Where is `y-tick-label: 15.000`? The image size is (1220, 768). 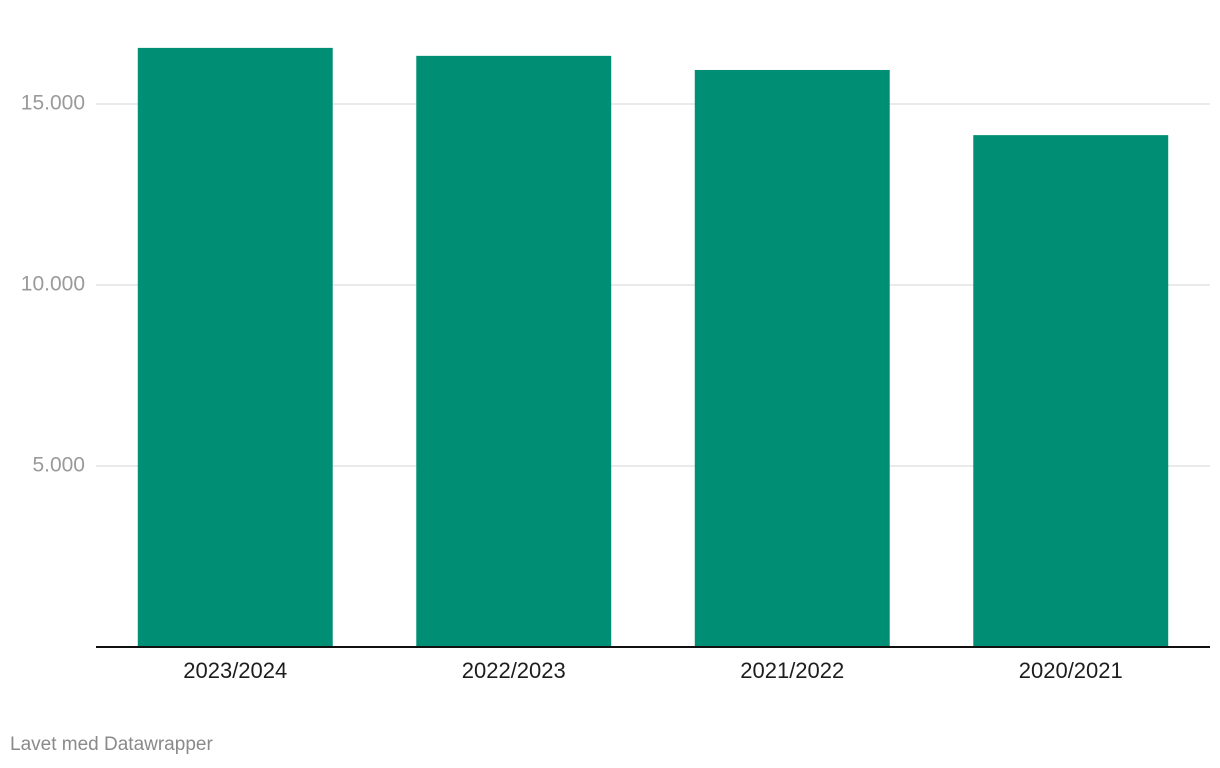 y-tick-label: 15.000 is located at coordinates (53, 103).